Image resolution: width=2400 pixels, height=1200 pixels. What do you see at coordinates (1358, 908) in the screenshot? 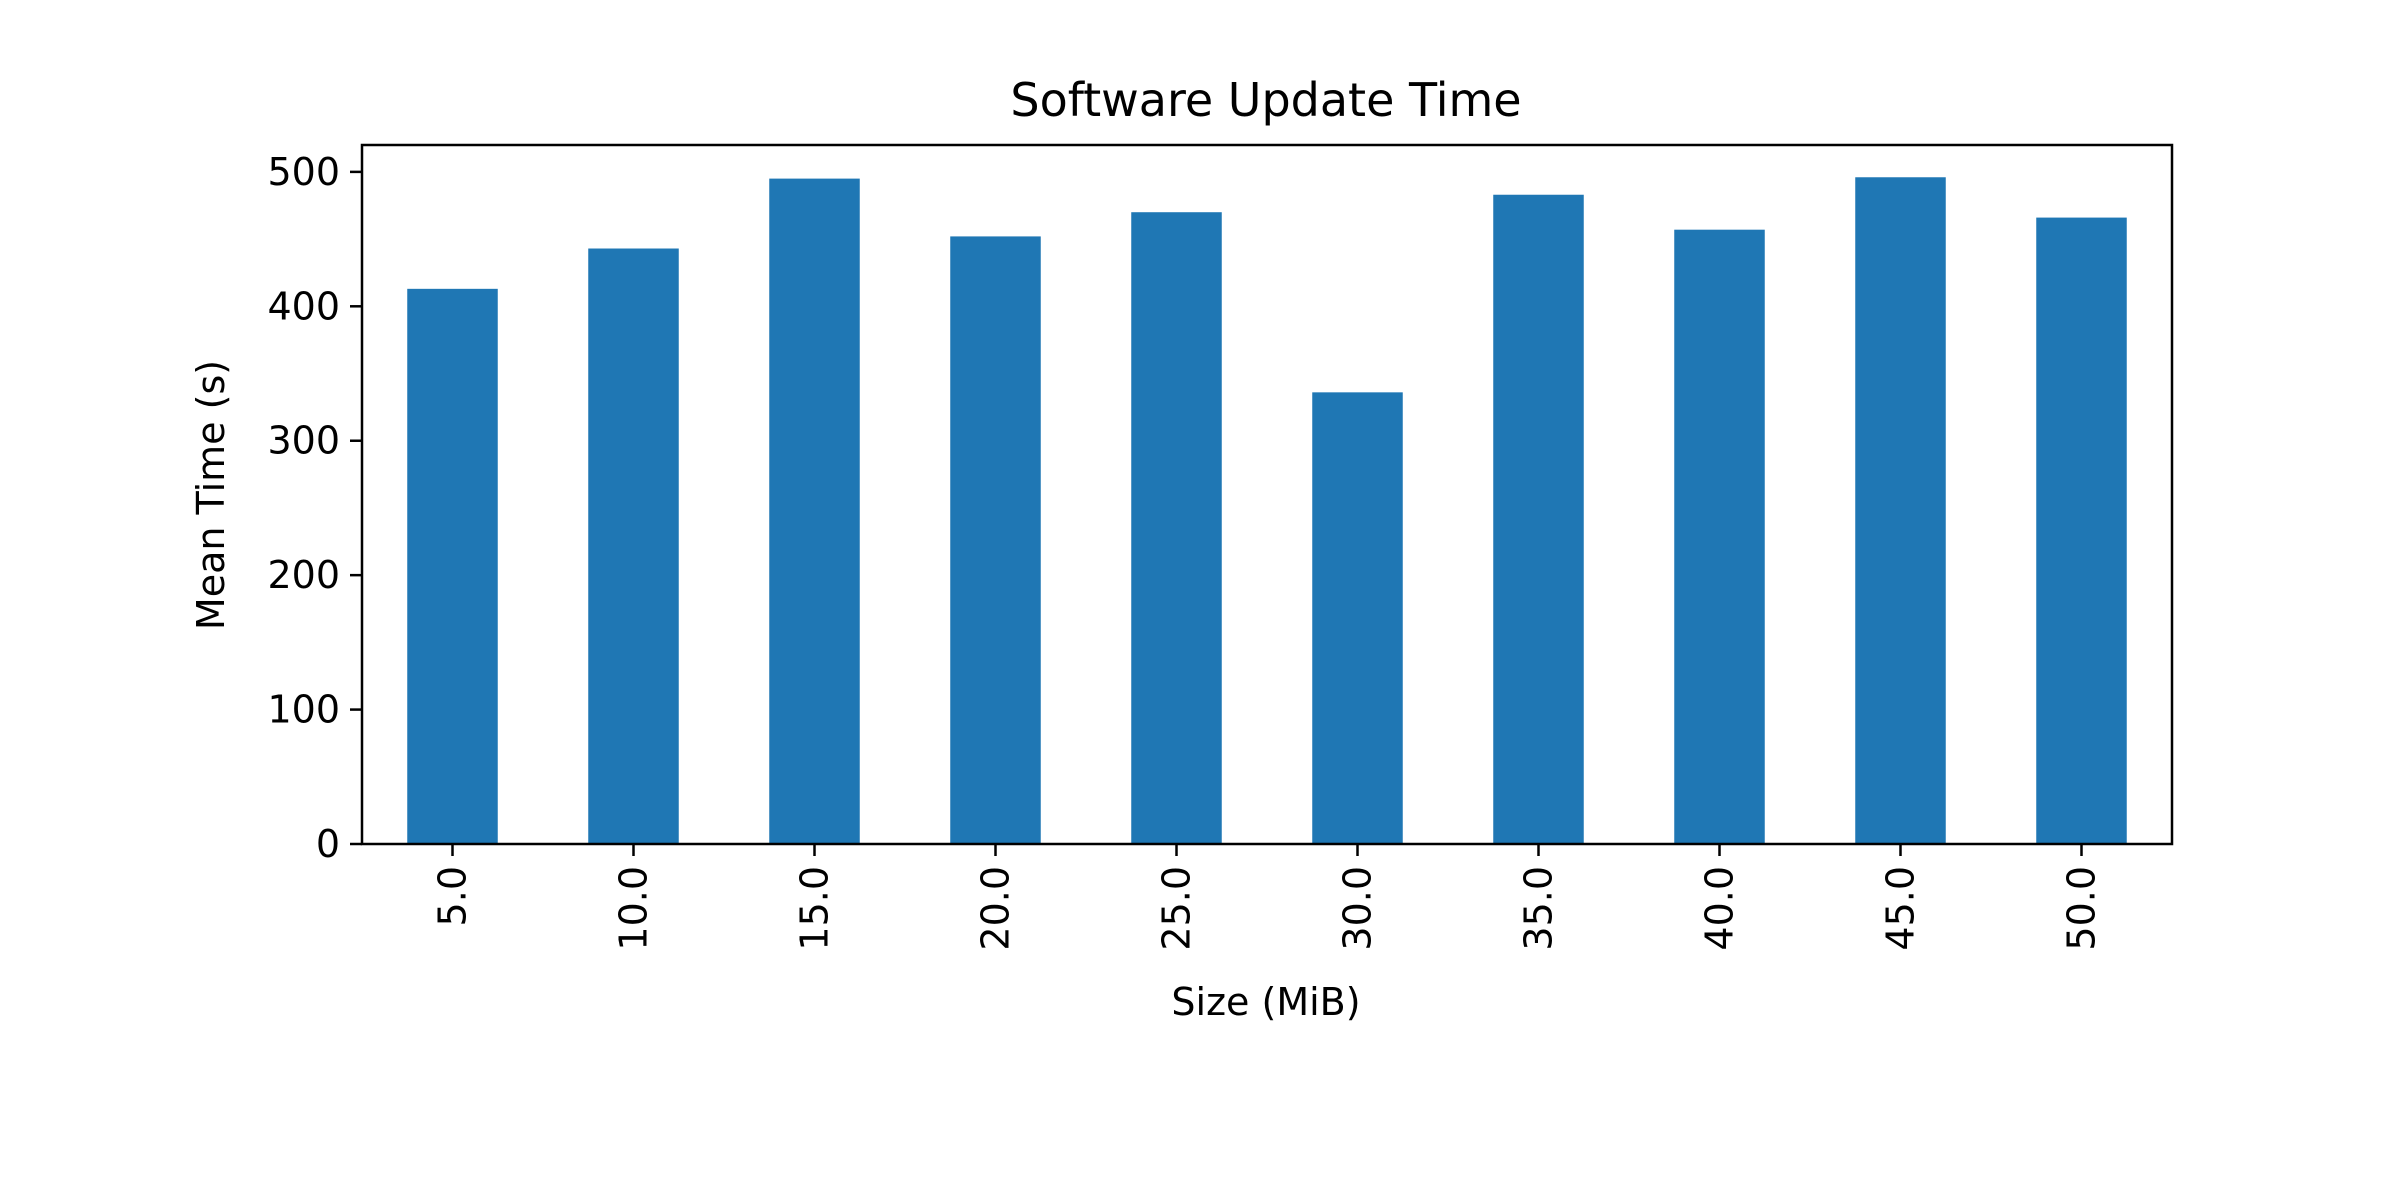
I see `x-tick-label: 30.0` at bounding box center [1358, 908].